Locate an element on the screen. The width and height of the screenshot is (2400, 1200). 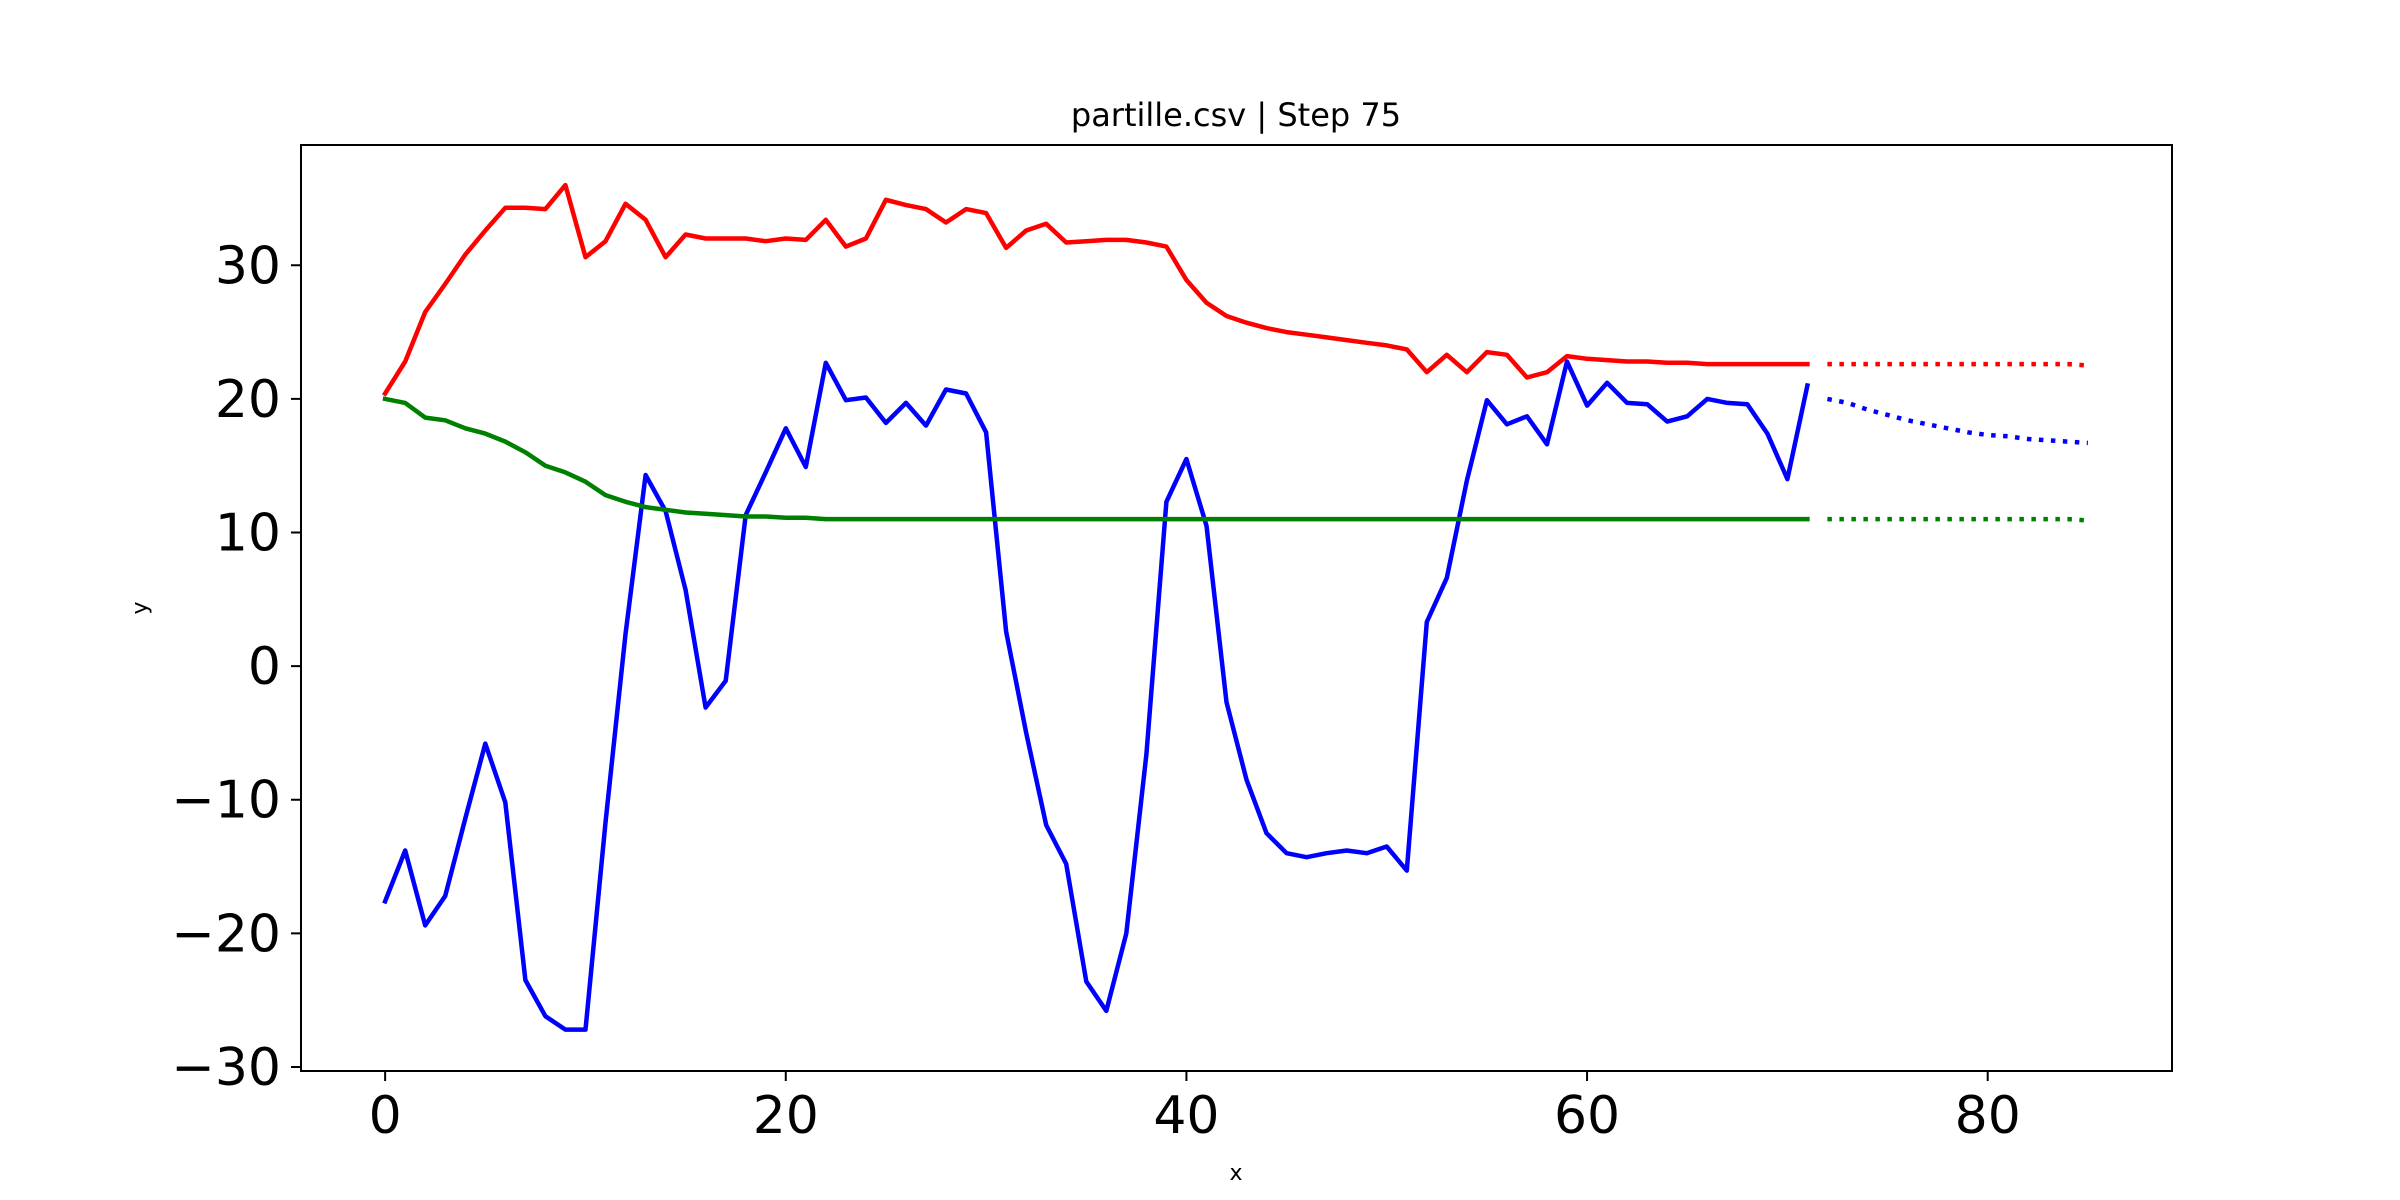
x-axis-label: x is located at coordinates (1235, 1173).